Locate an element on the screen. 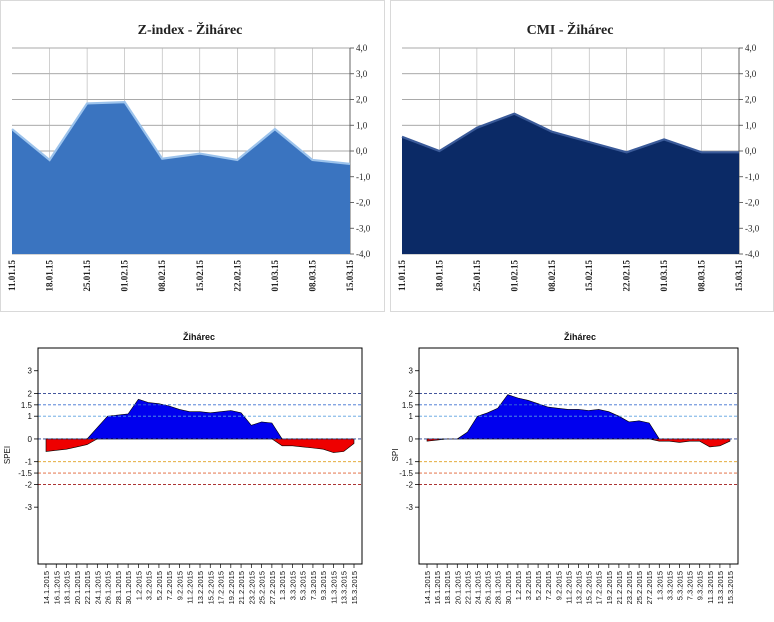 This screenshot has width=774, height=622. spi-x-tick-label: 15.2.2015 is located at coordinates (589, 587).